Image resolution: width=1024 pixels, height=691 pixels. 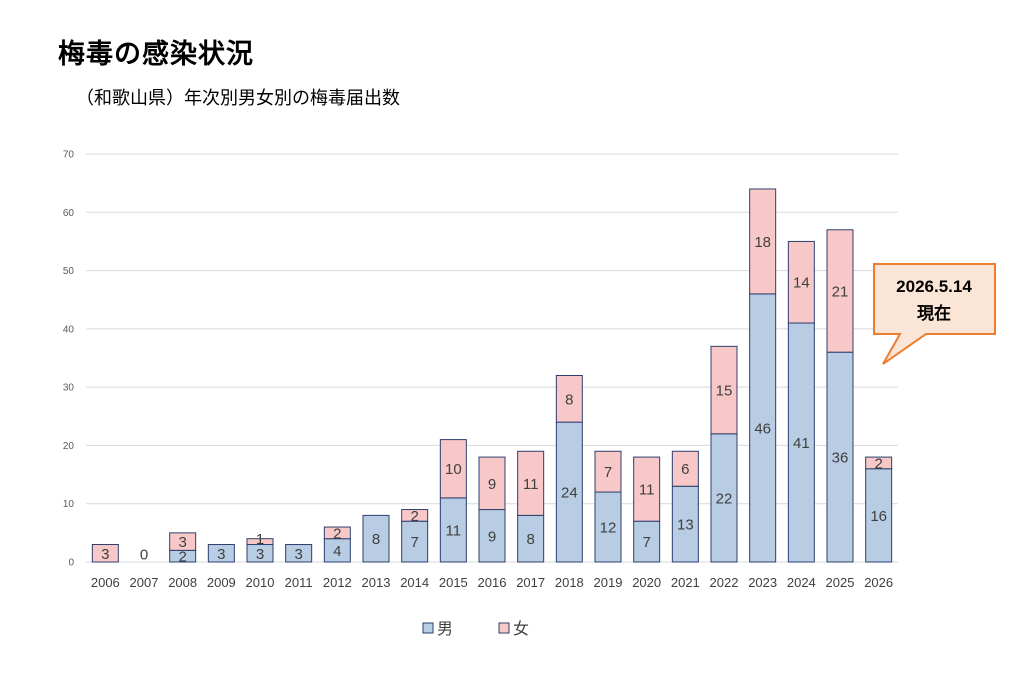 I want to click on callout-date: 2026.5.14, so click(x=934, y=286).